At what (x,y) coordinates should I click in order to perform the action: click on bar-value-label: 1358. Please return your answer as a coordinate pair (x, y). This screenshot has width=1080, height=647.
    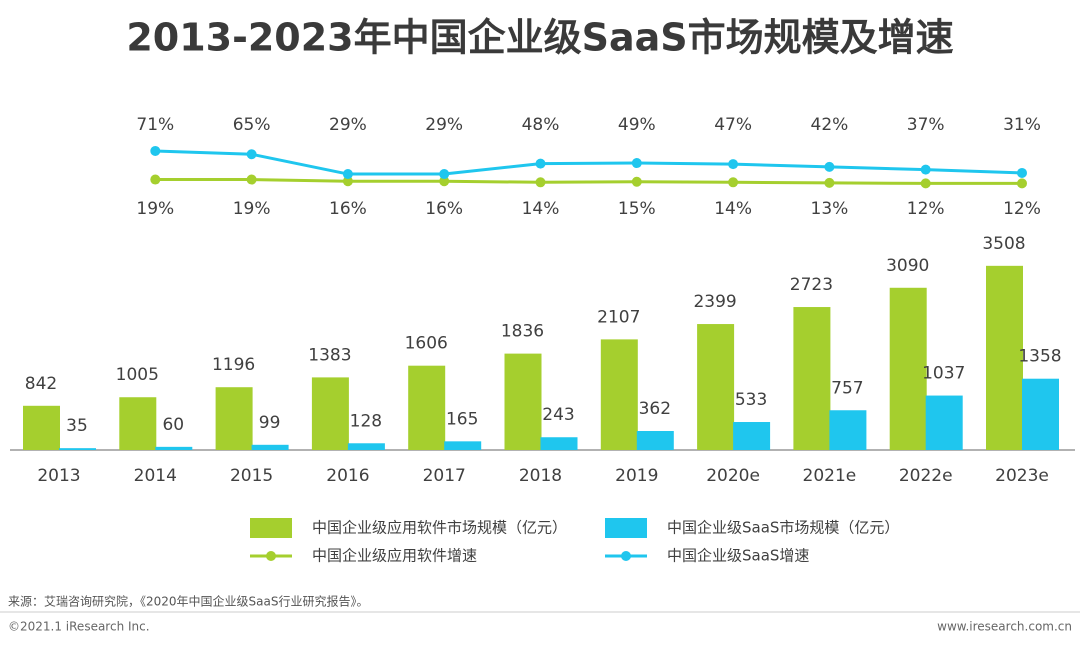
    Looking at the image, I should click on (1039, 357).